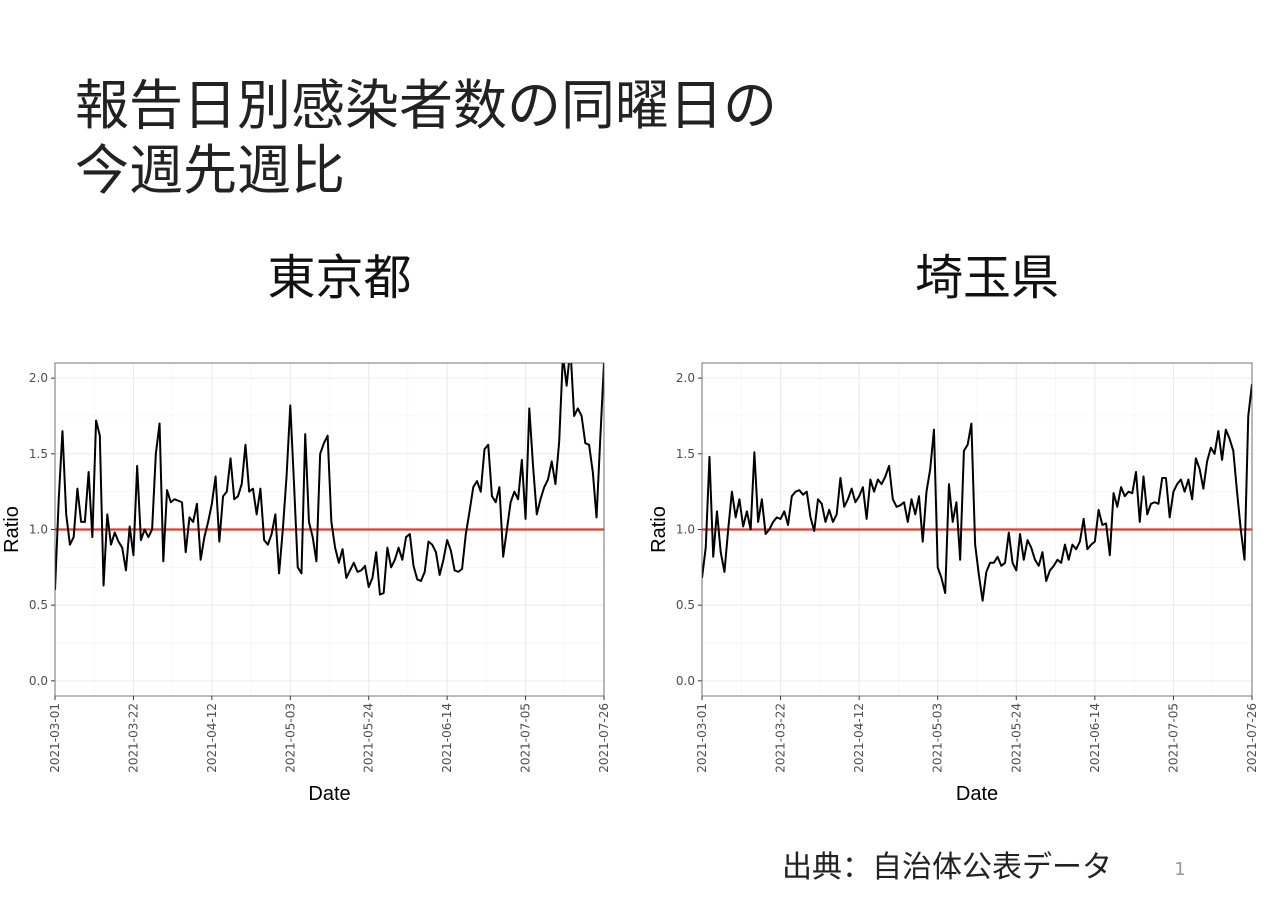  What do you see at coordinates (426, 105) in the screenshot?
I see `slide-title: 報告日別感染者数の同曜日の` at bounding box center [426, 105].